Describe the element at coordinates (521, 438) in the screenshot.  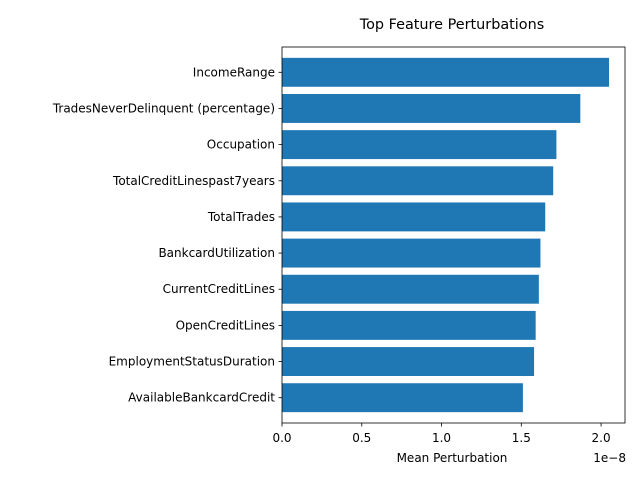
I see `x-tick-label: 1.5` at that location.